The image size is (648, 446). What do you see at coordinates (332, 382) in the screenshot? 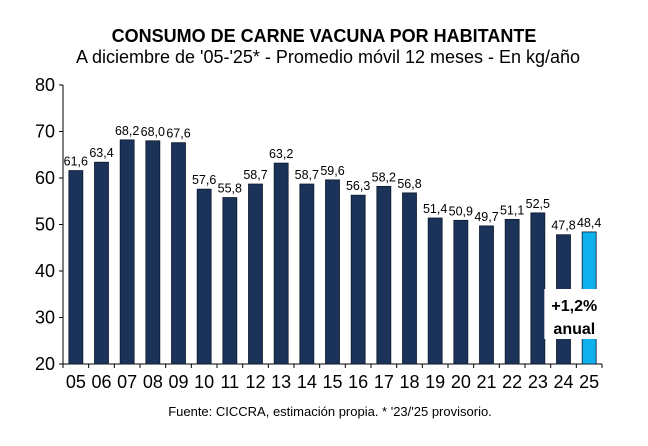
I see `x-tick-label: 15` at bounding box center [332, 382].